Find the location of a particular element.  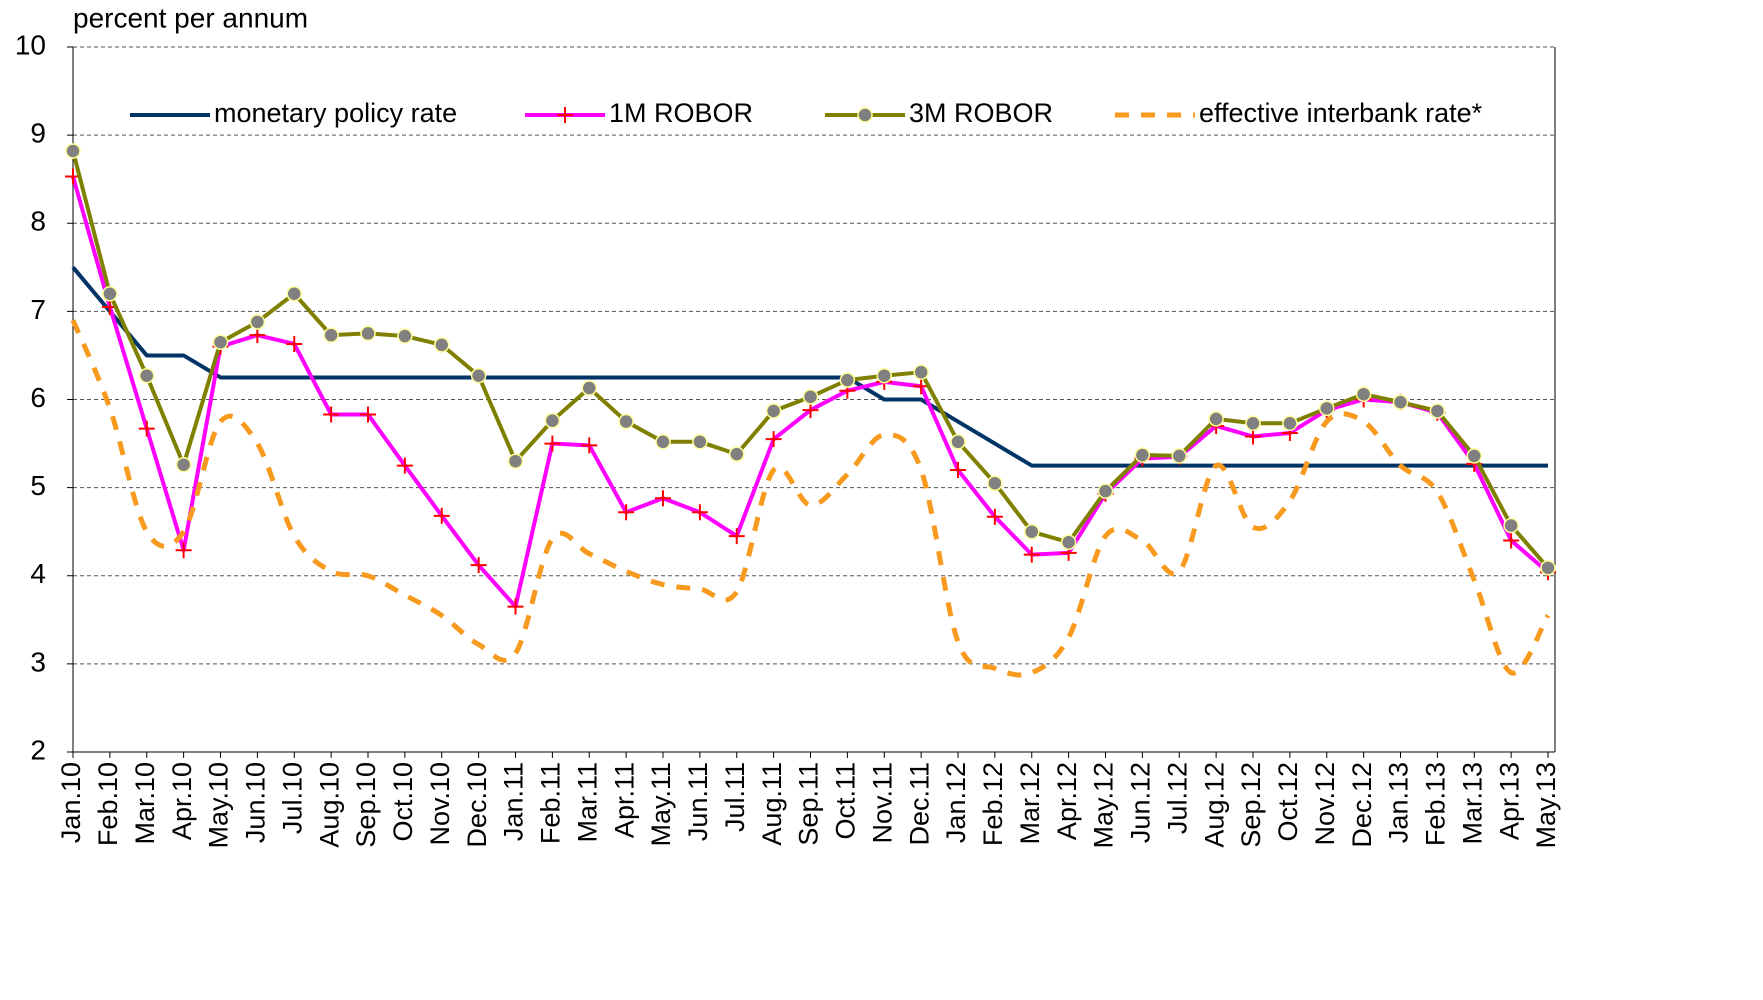

y-tick-label: 5 is located at coordinates (38, 485).